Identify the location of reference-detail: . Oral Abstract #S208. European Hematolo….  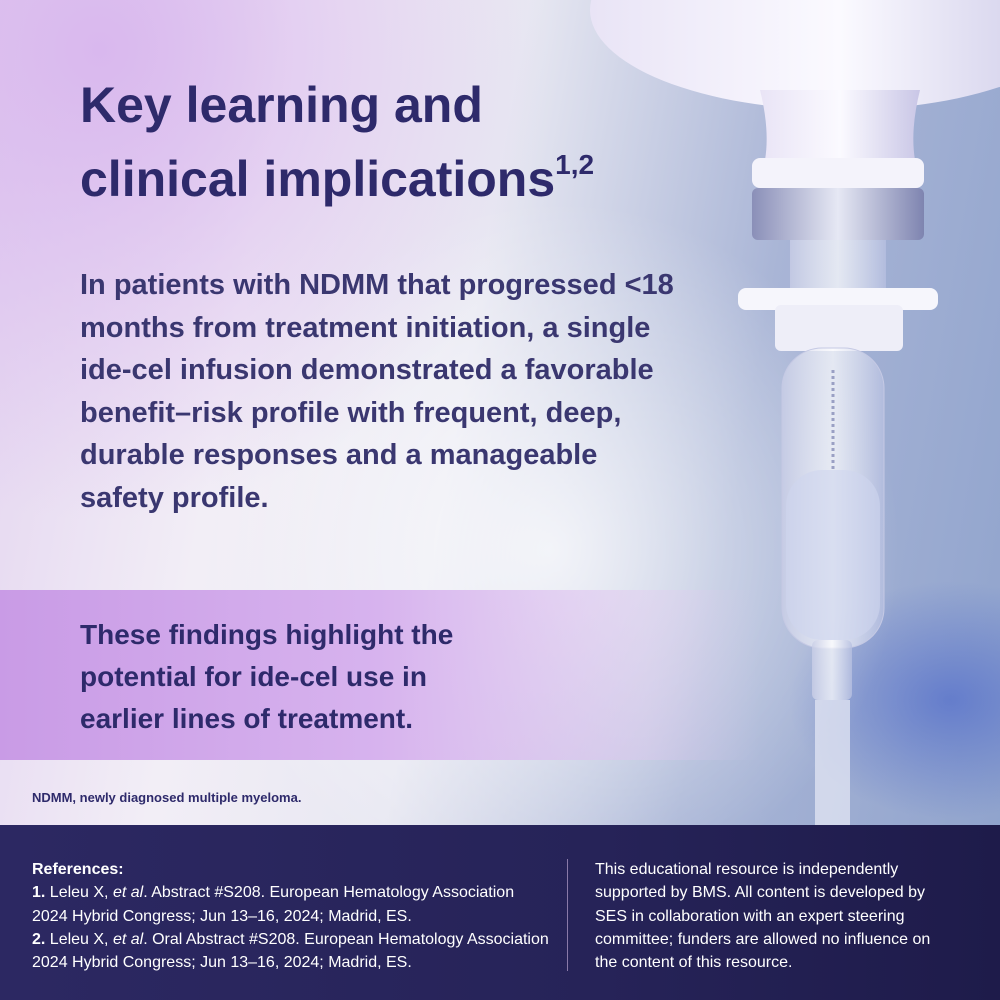
(290, 951).